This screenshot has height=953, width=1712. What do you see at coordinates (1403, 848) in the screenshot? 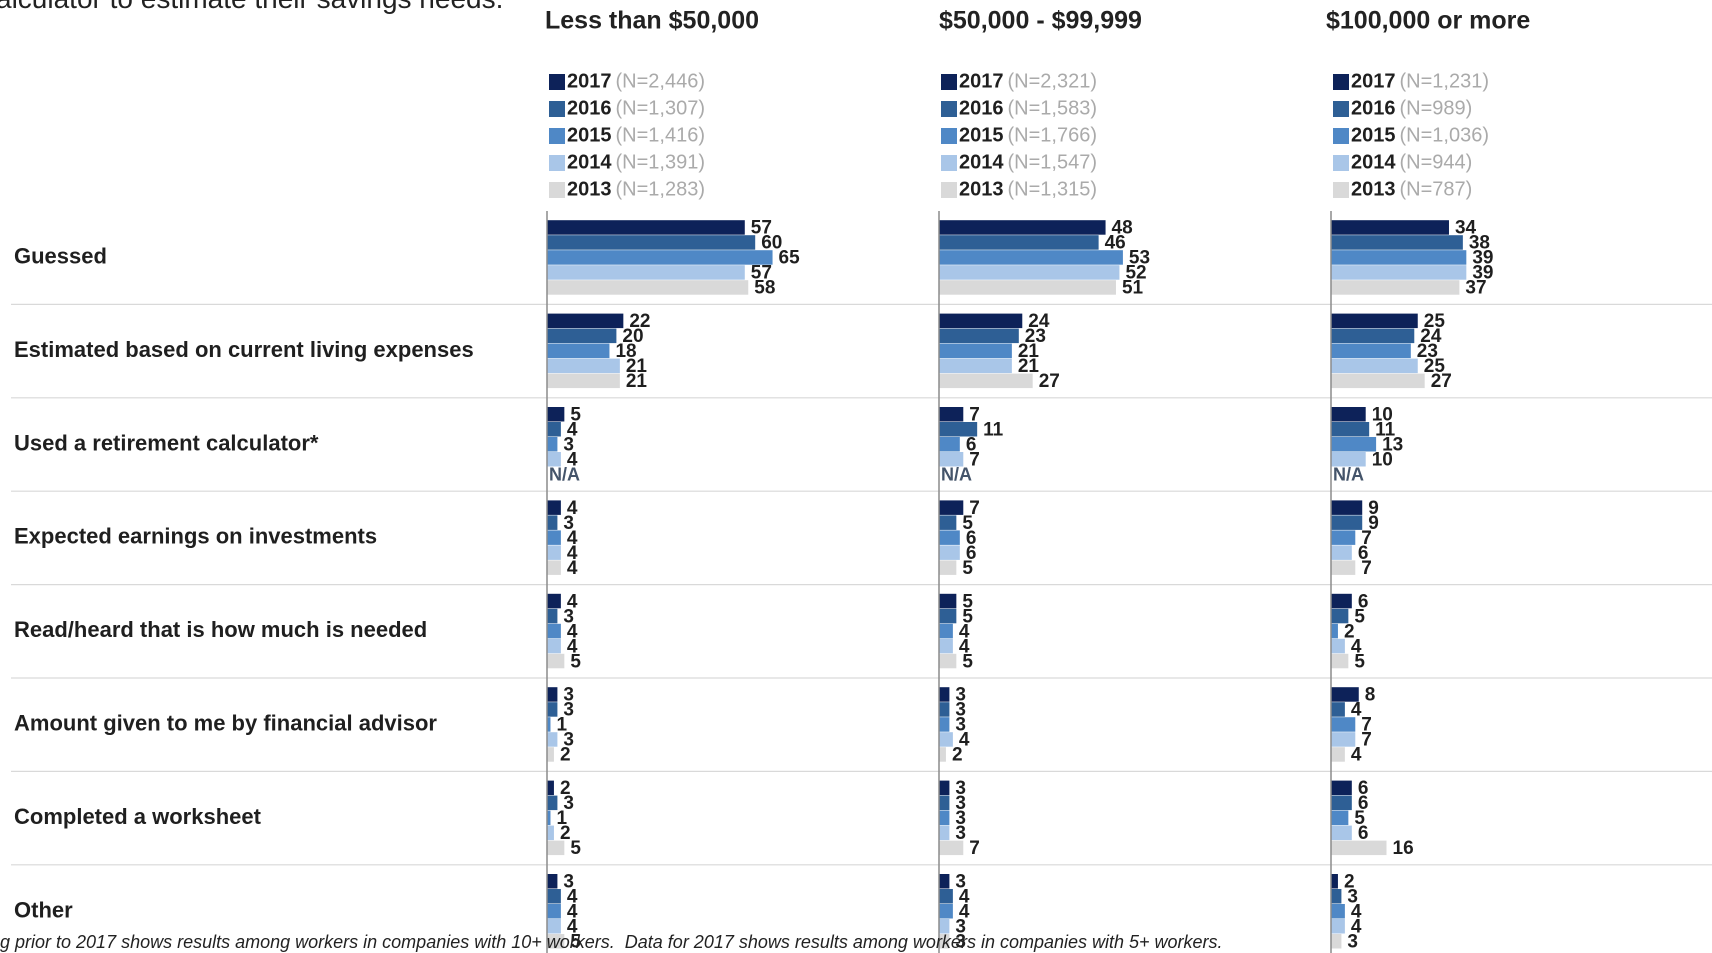
I see `value-label: 16` at bounding box center [1403, 848].